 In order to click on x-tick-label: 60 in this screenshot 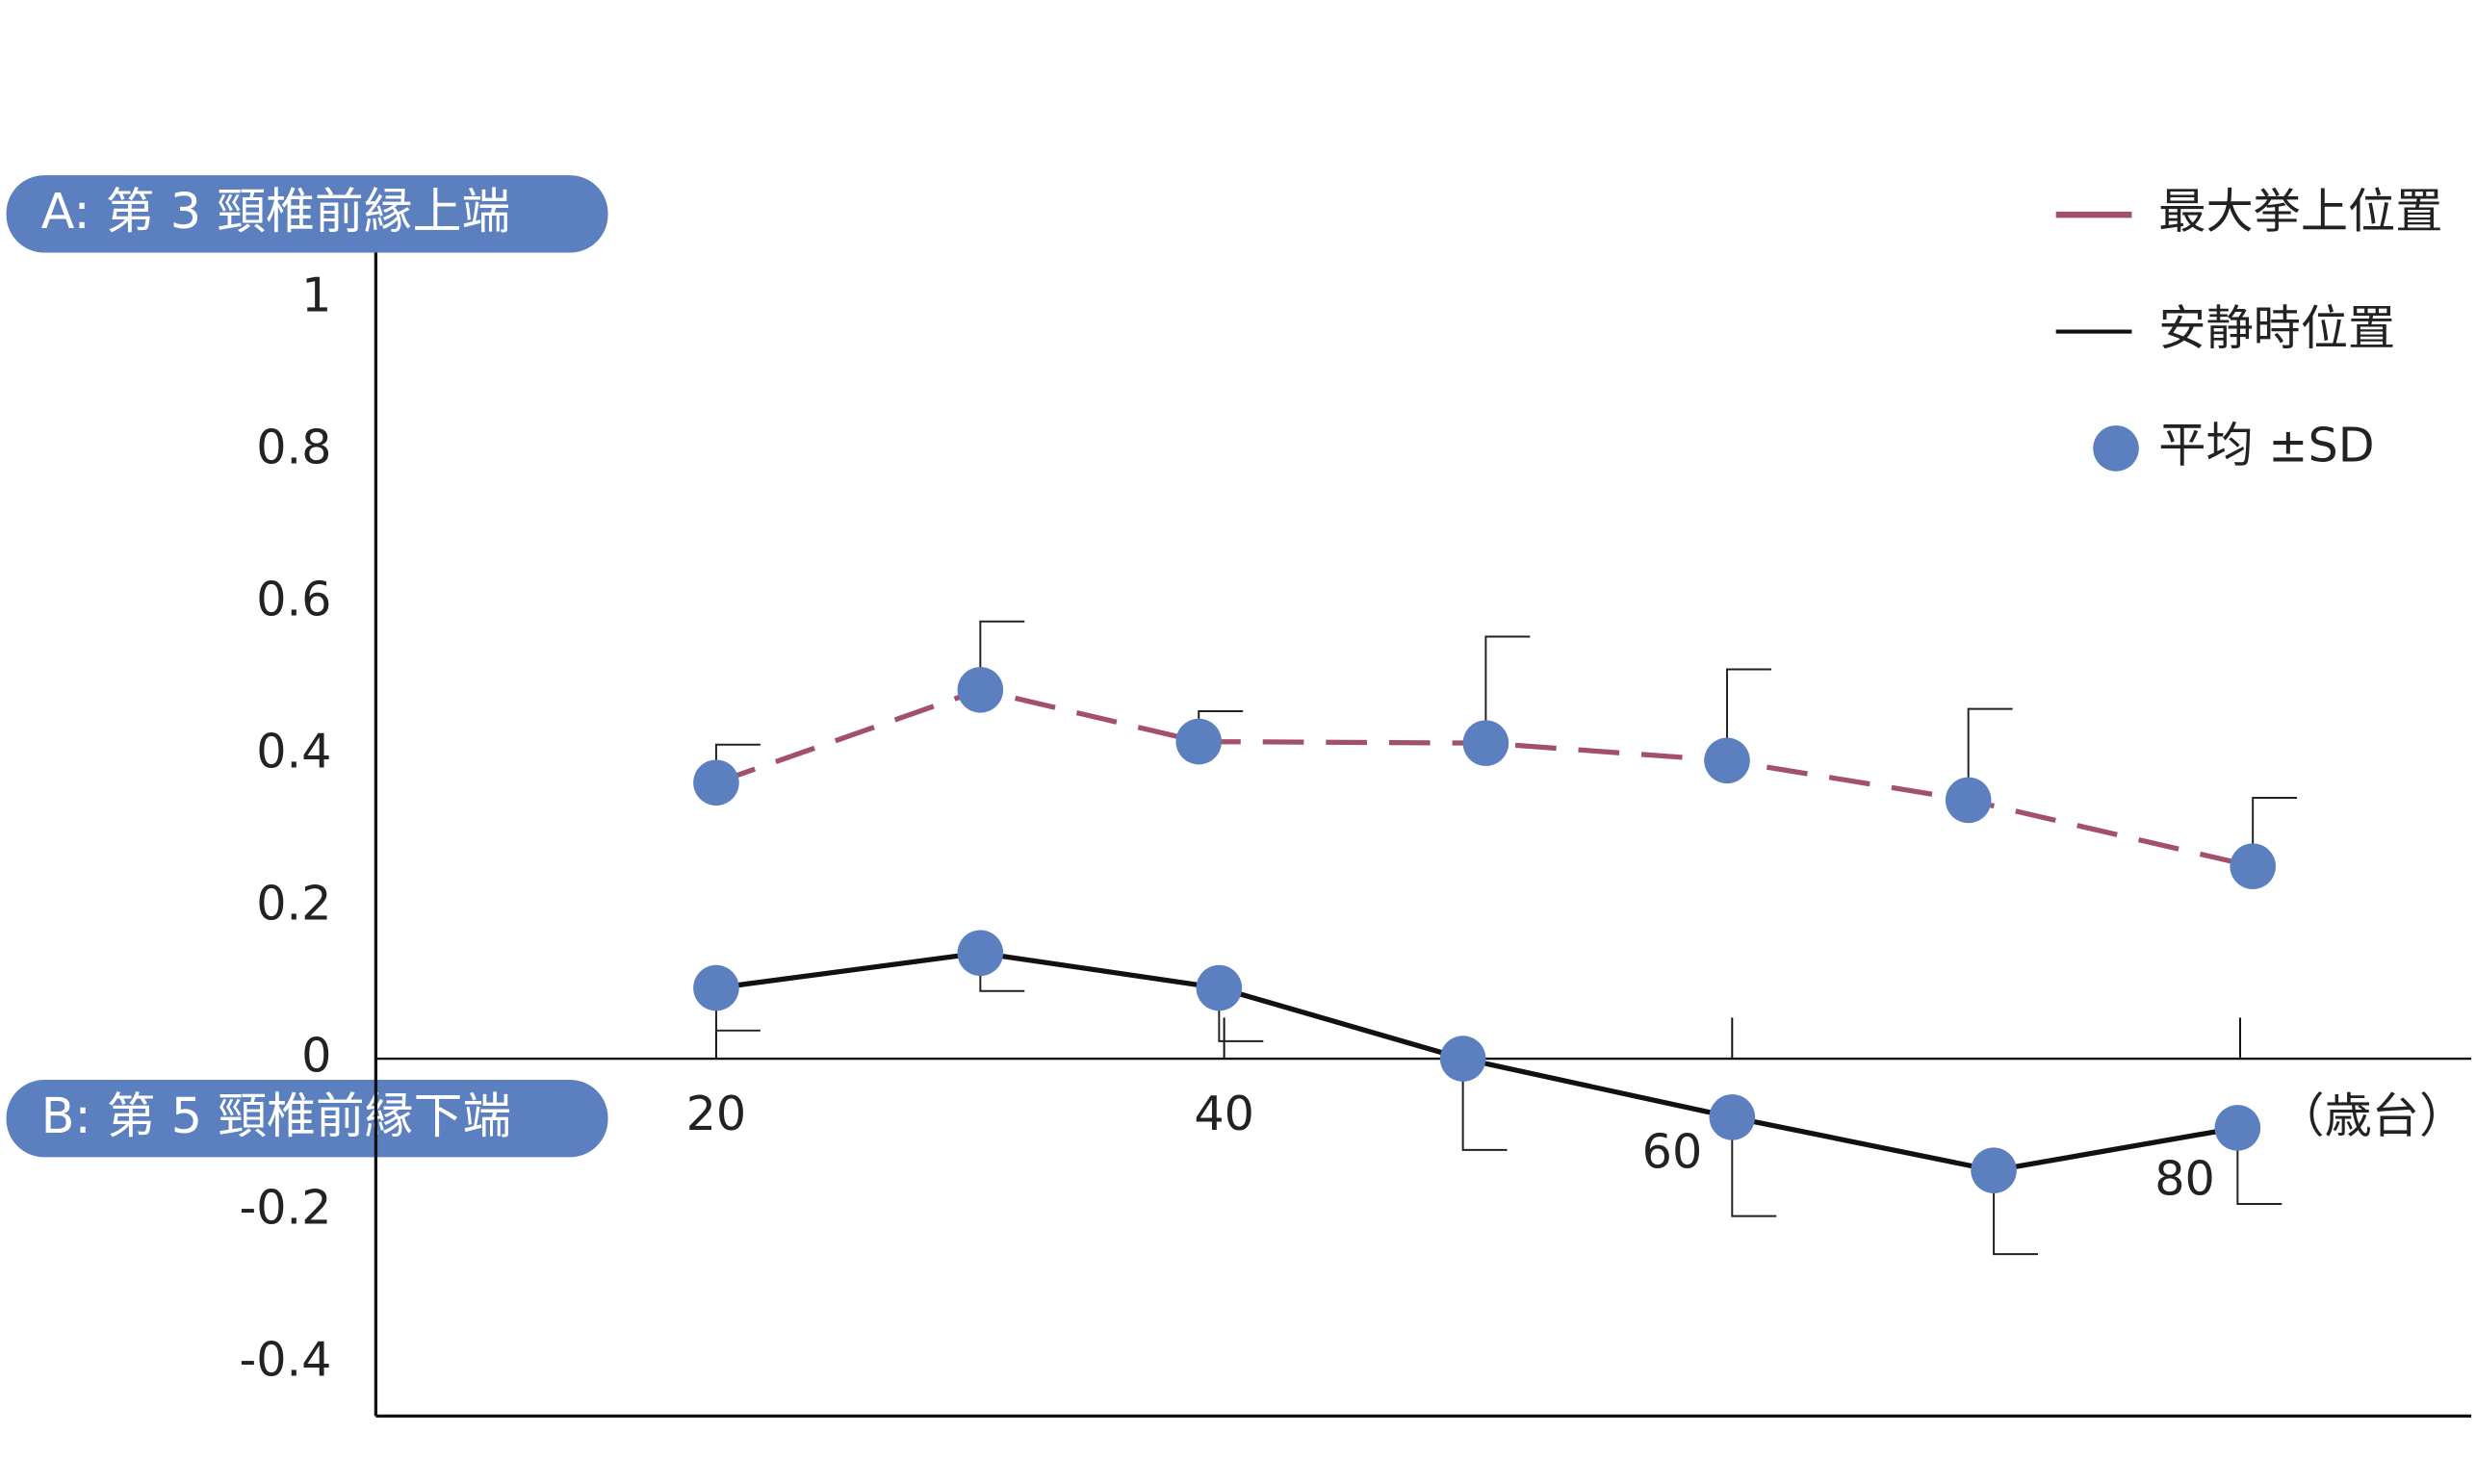, I will do `click(1672, 1152)`.